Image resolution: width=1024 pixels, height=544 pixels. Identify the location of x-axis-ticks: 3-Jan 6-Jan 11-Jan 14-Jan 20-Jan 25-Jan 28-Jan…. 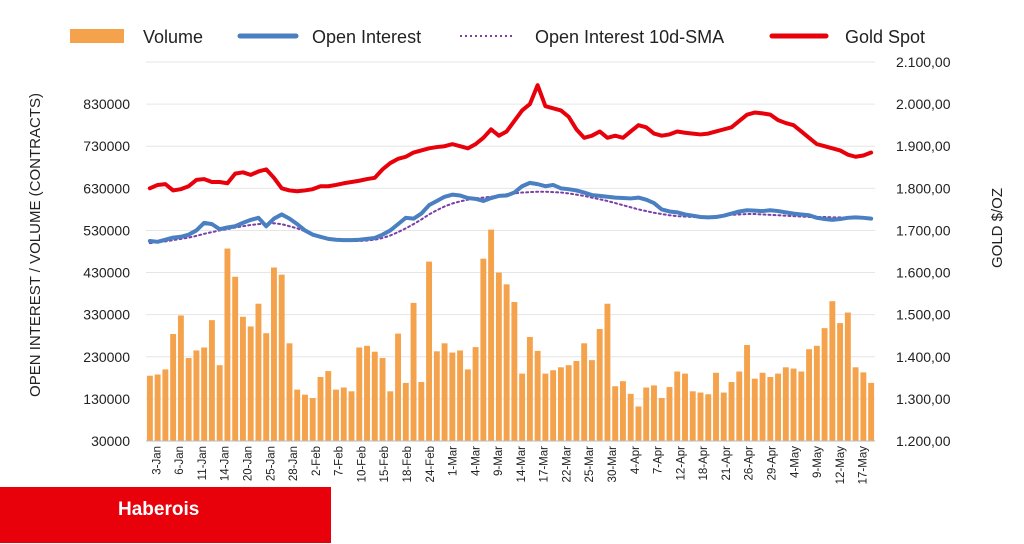
(510, 465).